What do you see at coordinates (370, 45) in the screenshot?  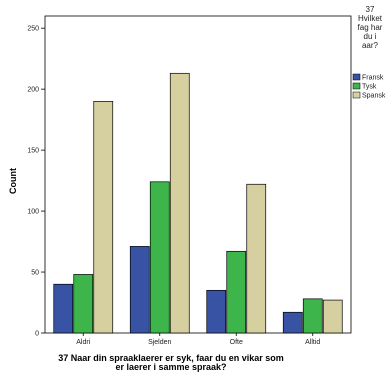 I see `legend-title-line-5: aar?` at bounding box center [370, 45].